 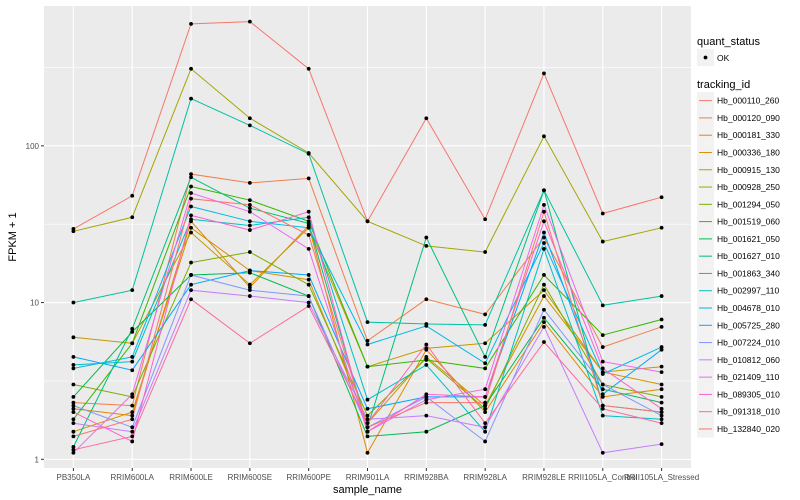 What do you see at coordinates (748, 256) in the screenshot?
I see `legend-label: Hb_001627_010` at bounding box center [748, 256].